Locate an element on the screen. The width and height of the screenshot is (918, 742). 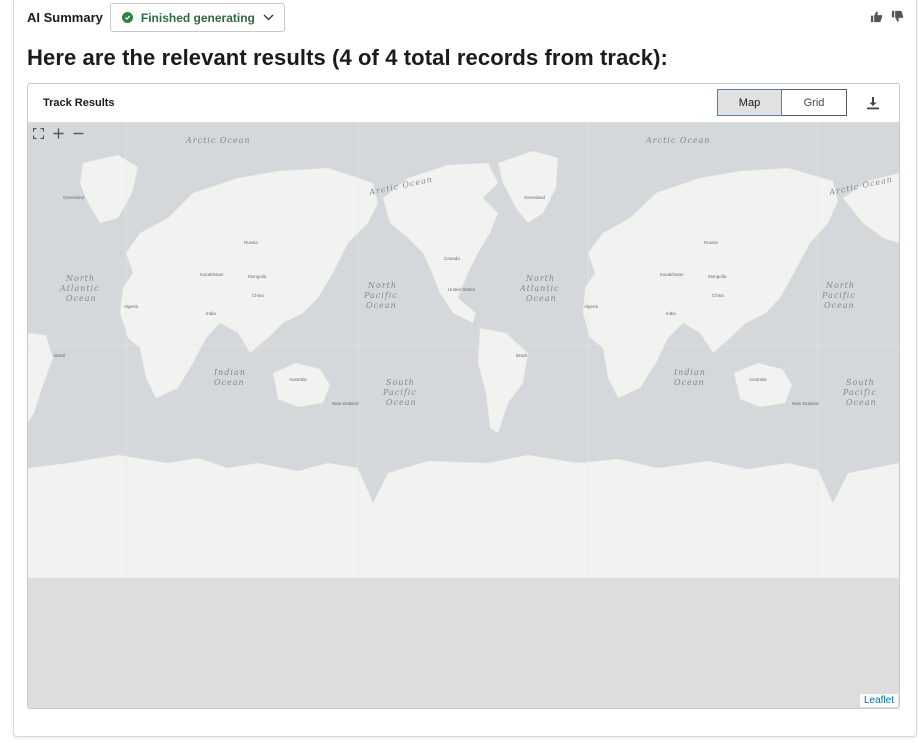
indian-ocean-label-1: Indian is located at coordinates (229, 372).